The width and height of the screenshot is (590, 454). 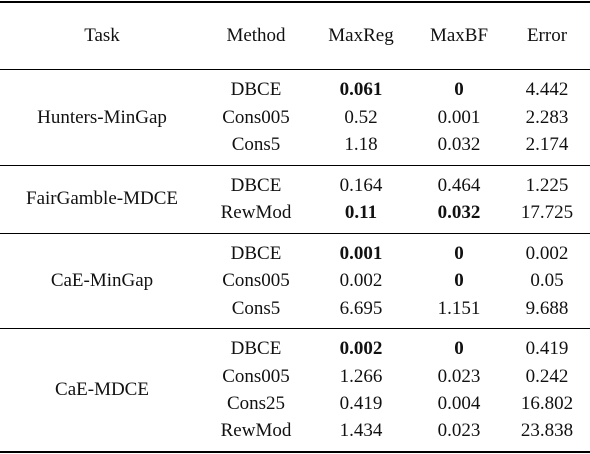 I want to click on error-cell: 2.283, so click(x=547, y=117).